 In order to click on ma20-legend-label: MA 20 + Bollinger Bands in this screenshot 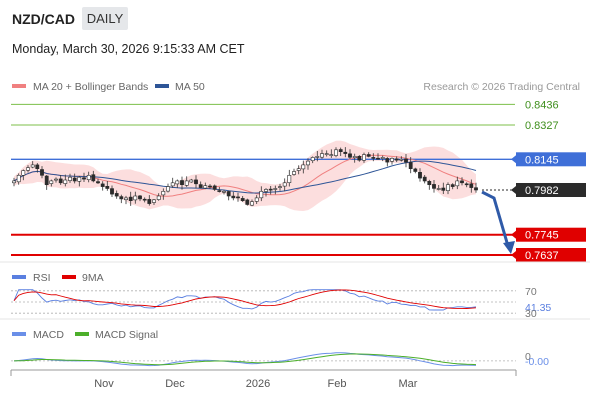, I will do `click(90, 87)`.